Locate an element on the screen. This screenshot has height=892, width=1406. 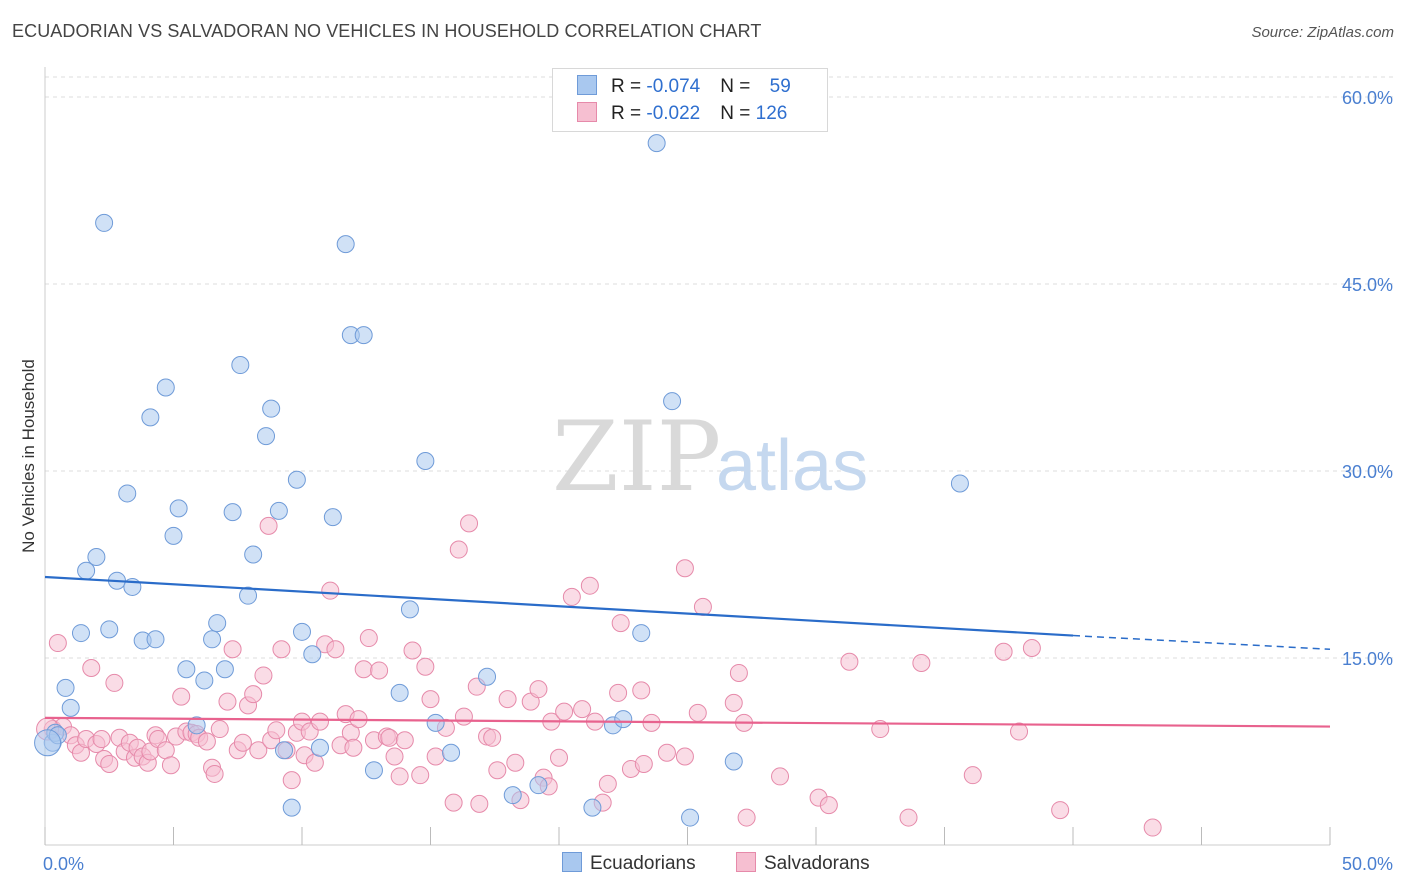
y-tick-label: 45.0% is located at coordinates (1367, 285).